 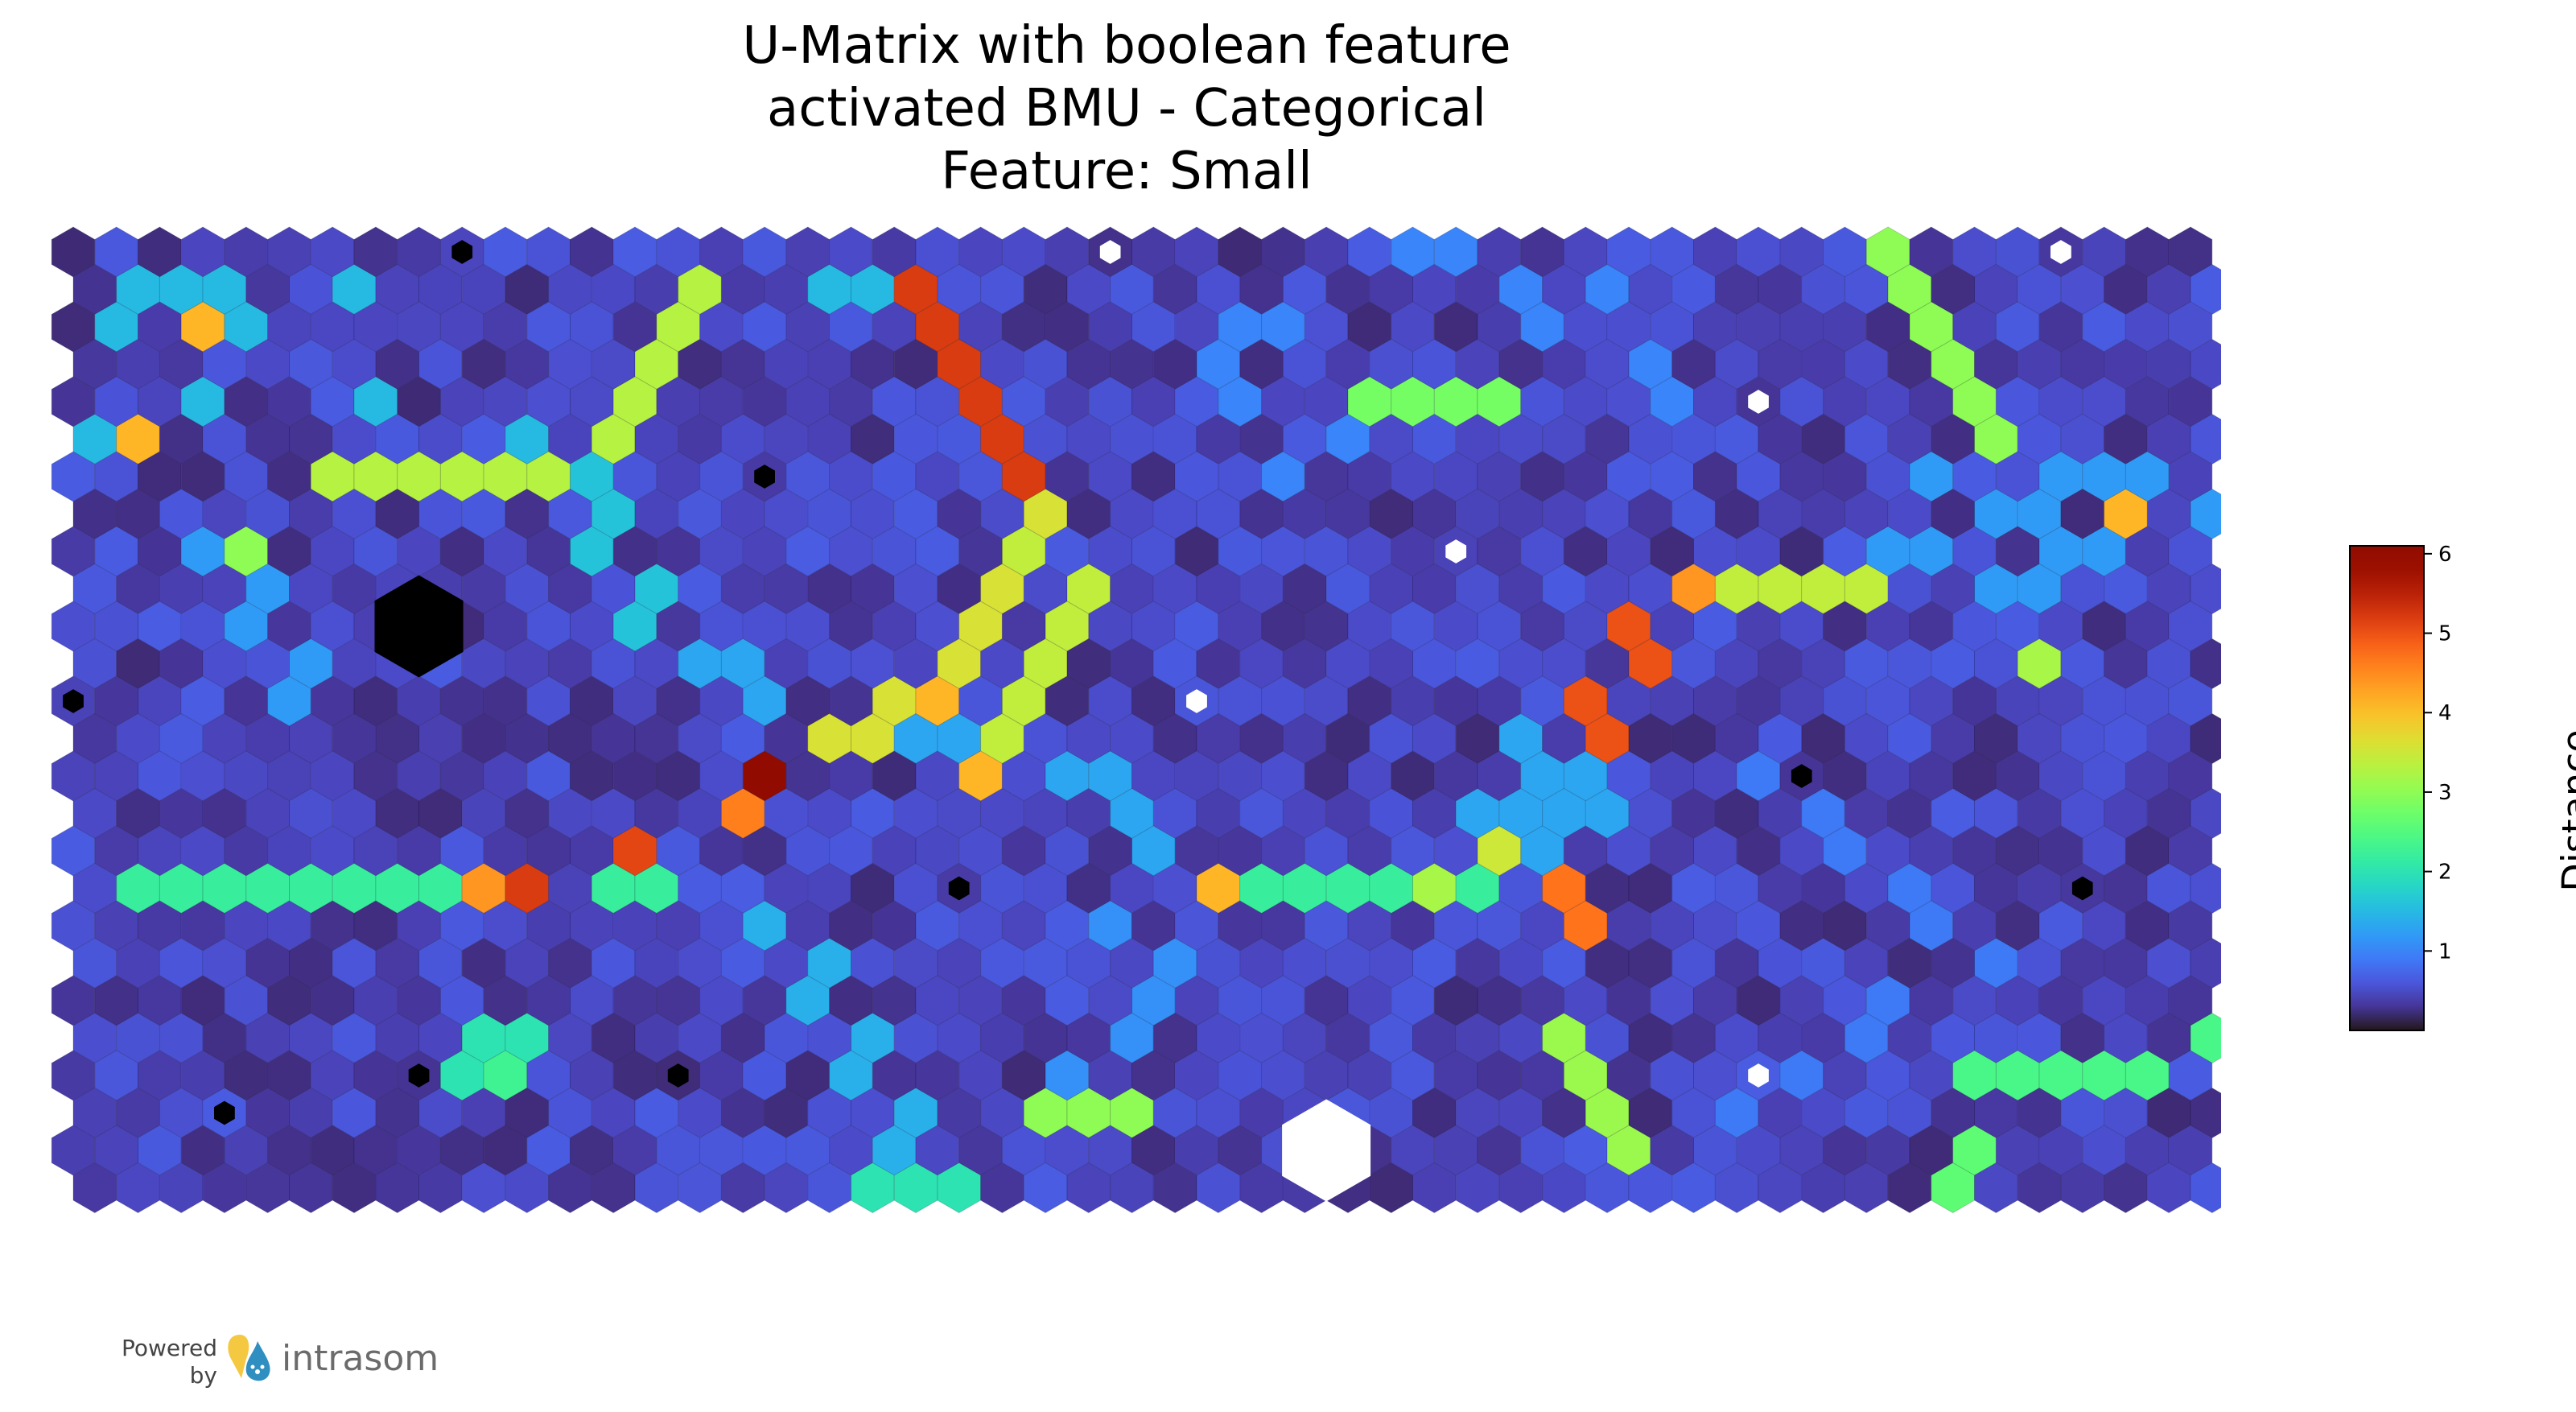 I want to click on colorbar: 1 2 3 4 5 6, so click(x=2400, y=787).